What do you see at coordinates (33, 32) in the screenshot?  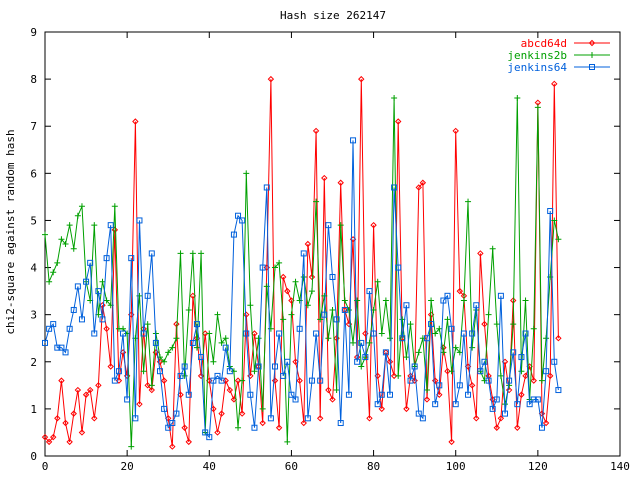 I see `y-tick-label: 9` at bounding box center [33, 32].